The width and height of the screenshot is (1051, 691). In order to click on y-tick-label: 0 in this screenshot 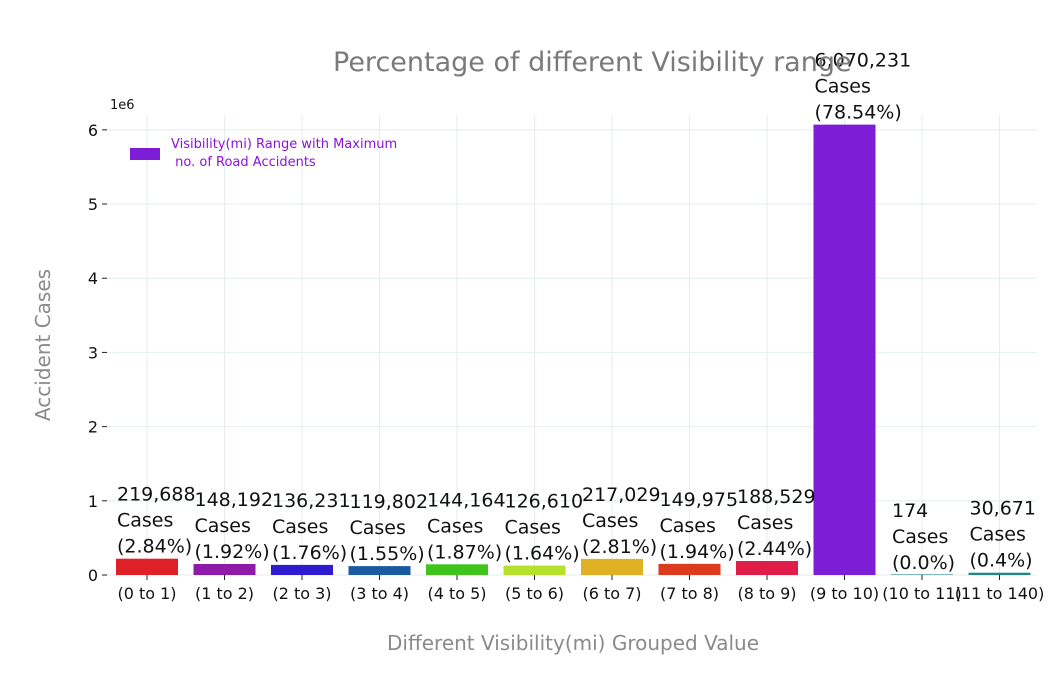, I will do `click(93, 575)`.